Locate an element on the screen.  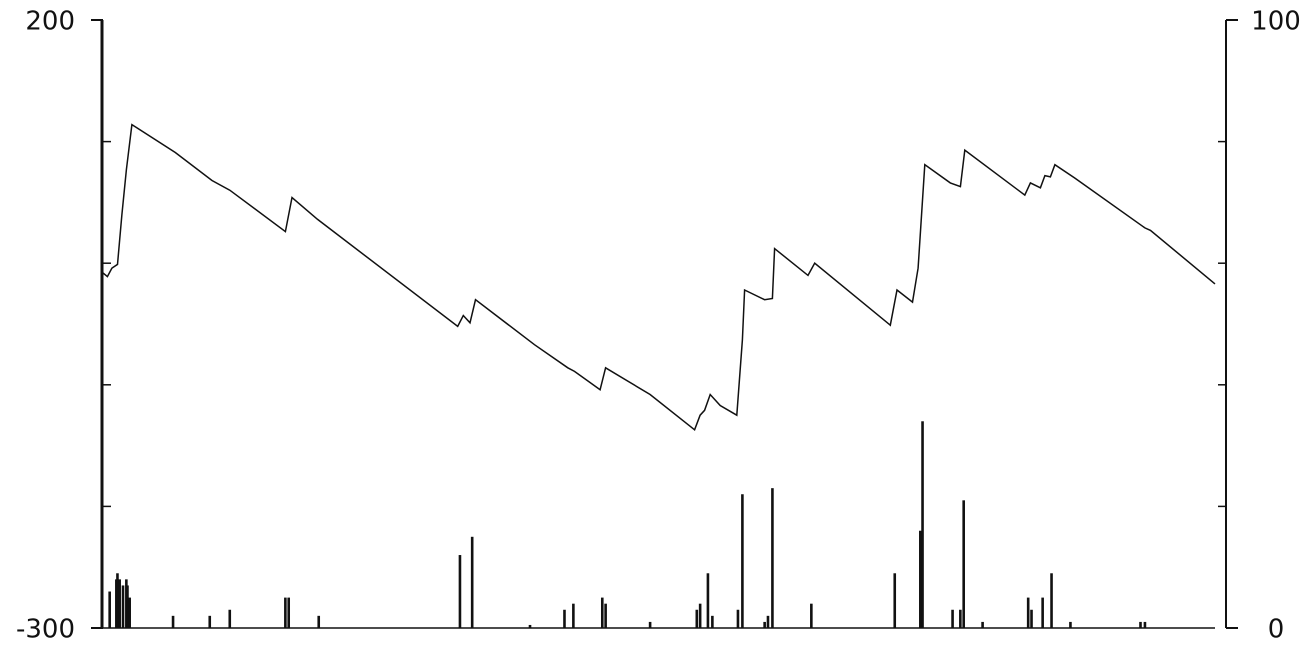
y-tick-label: -300 is located at coordinates (45, 630).